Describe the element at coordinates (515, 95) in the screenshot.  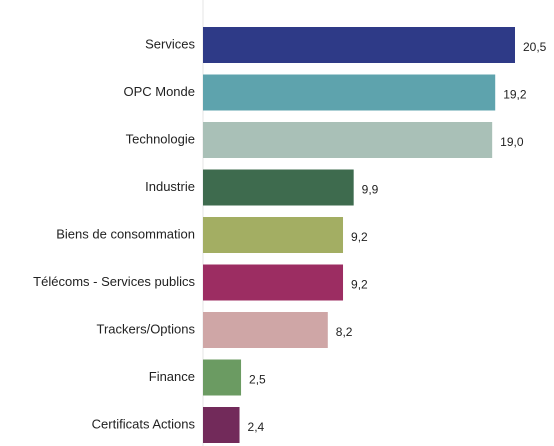
I see `value-label: 19,2` at that location.